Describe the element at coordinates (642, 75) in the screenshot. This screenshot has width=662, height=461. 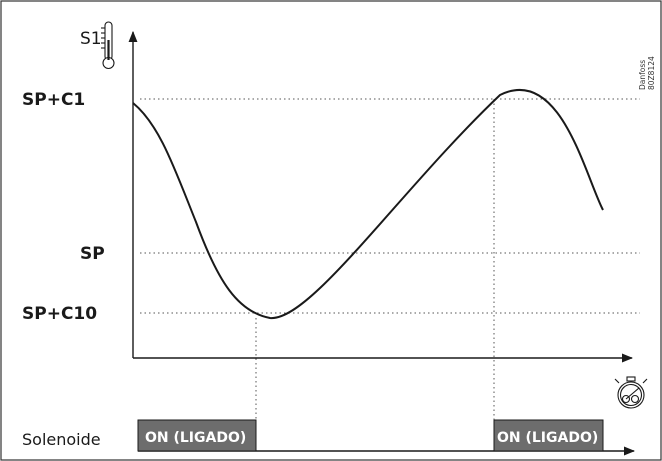
I see `watermark-brand: Danfoss` at that location.